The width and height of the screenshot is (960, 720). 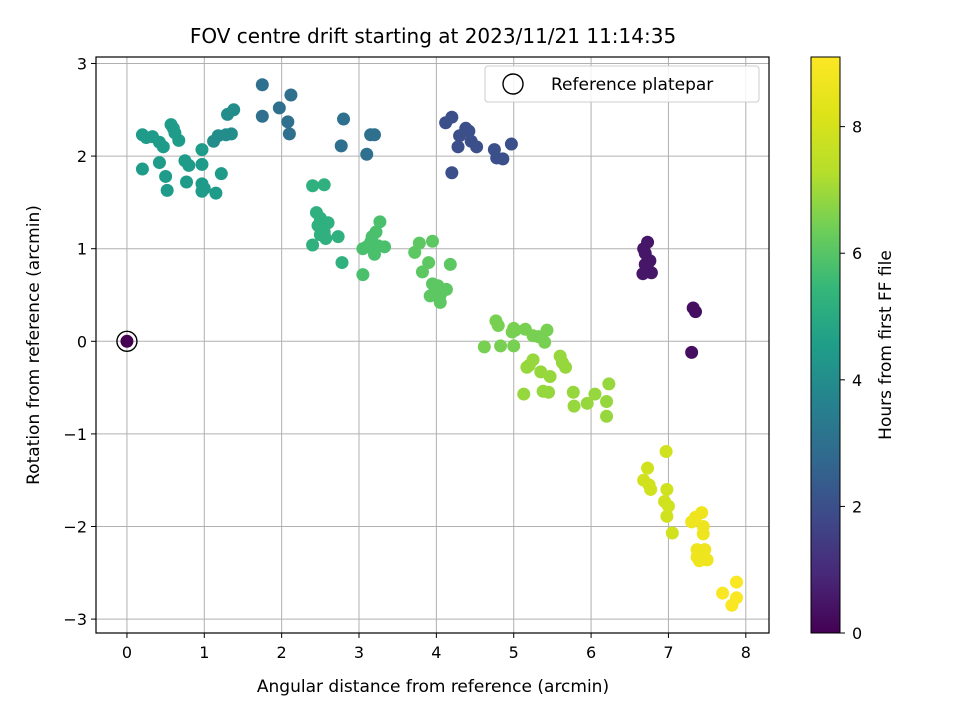 I want to click on x-tick-label: 7, so click(x=668, y=652).